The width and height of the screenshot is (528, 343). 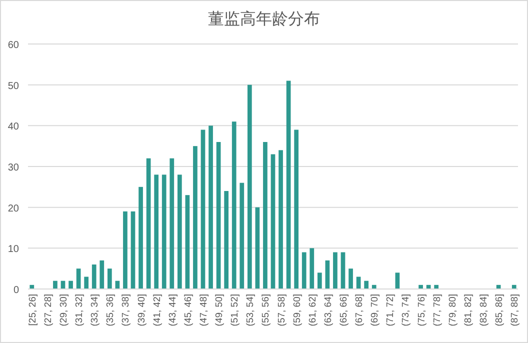 I want to click on y-tick-label: 20, so click(x=14, y=208).